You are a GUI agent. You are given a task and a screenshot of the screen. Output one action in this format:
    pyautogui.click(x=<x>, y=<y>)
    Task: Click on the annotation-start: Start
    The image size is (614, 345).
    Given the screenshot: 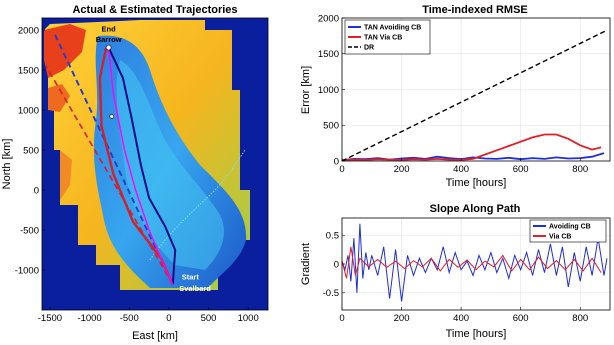 What is the action you would take?
    pyautogui.click(x=191, y=277)
    